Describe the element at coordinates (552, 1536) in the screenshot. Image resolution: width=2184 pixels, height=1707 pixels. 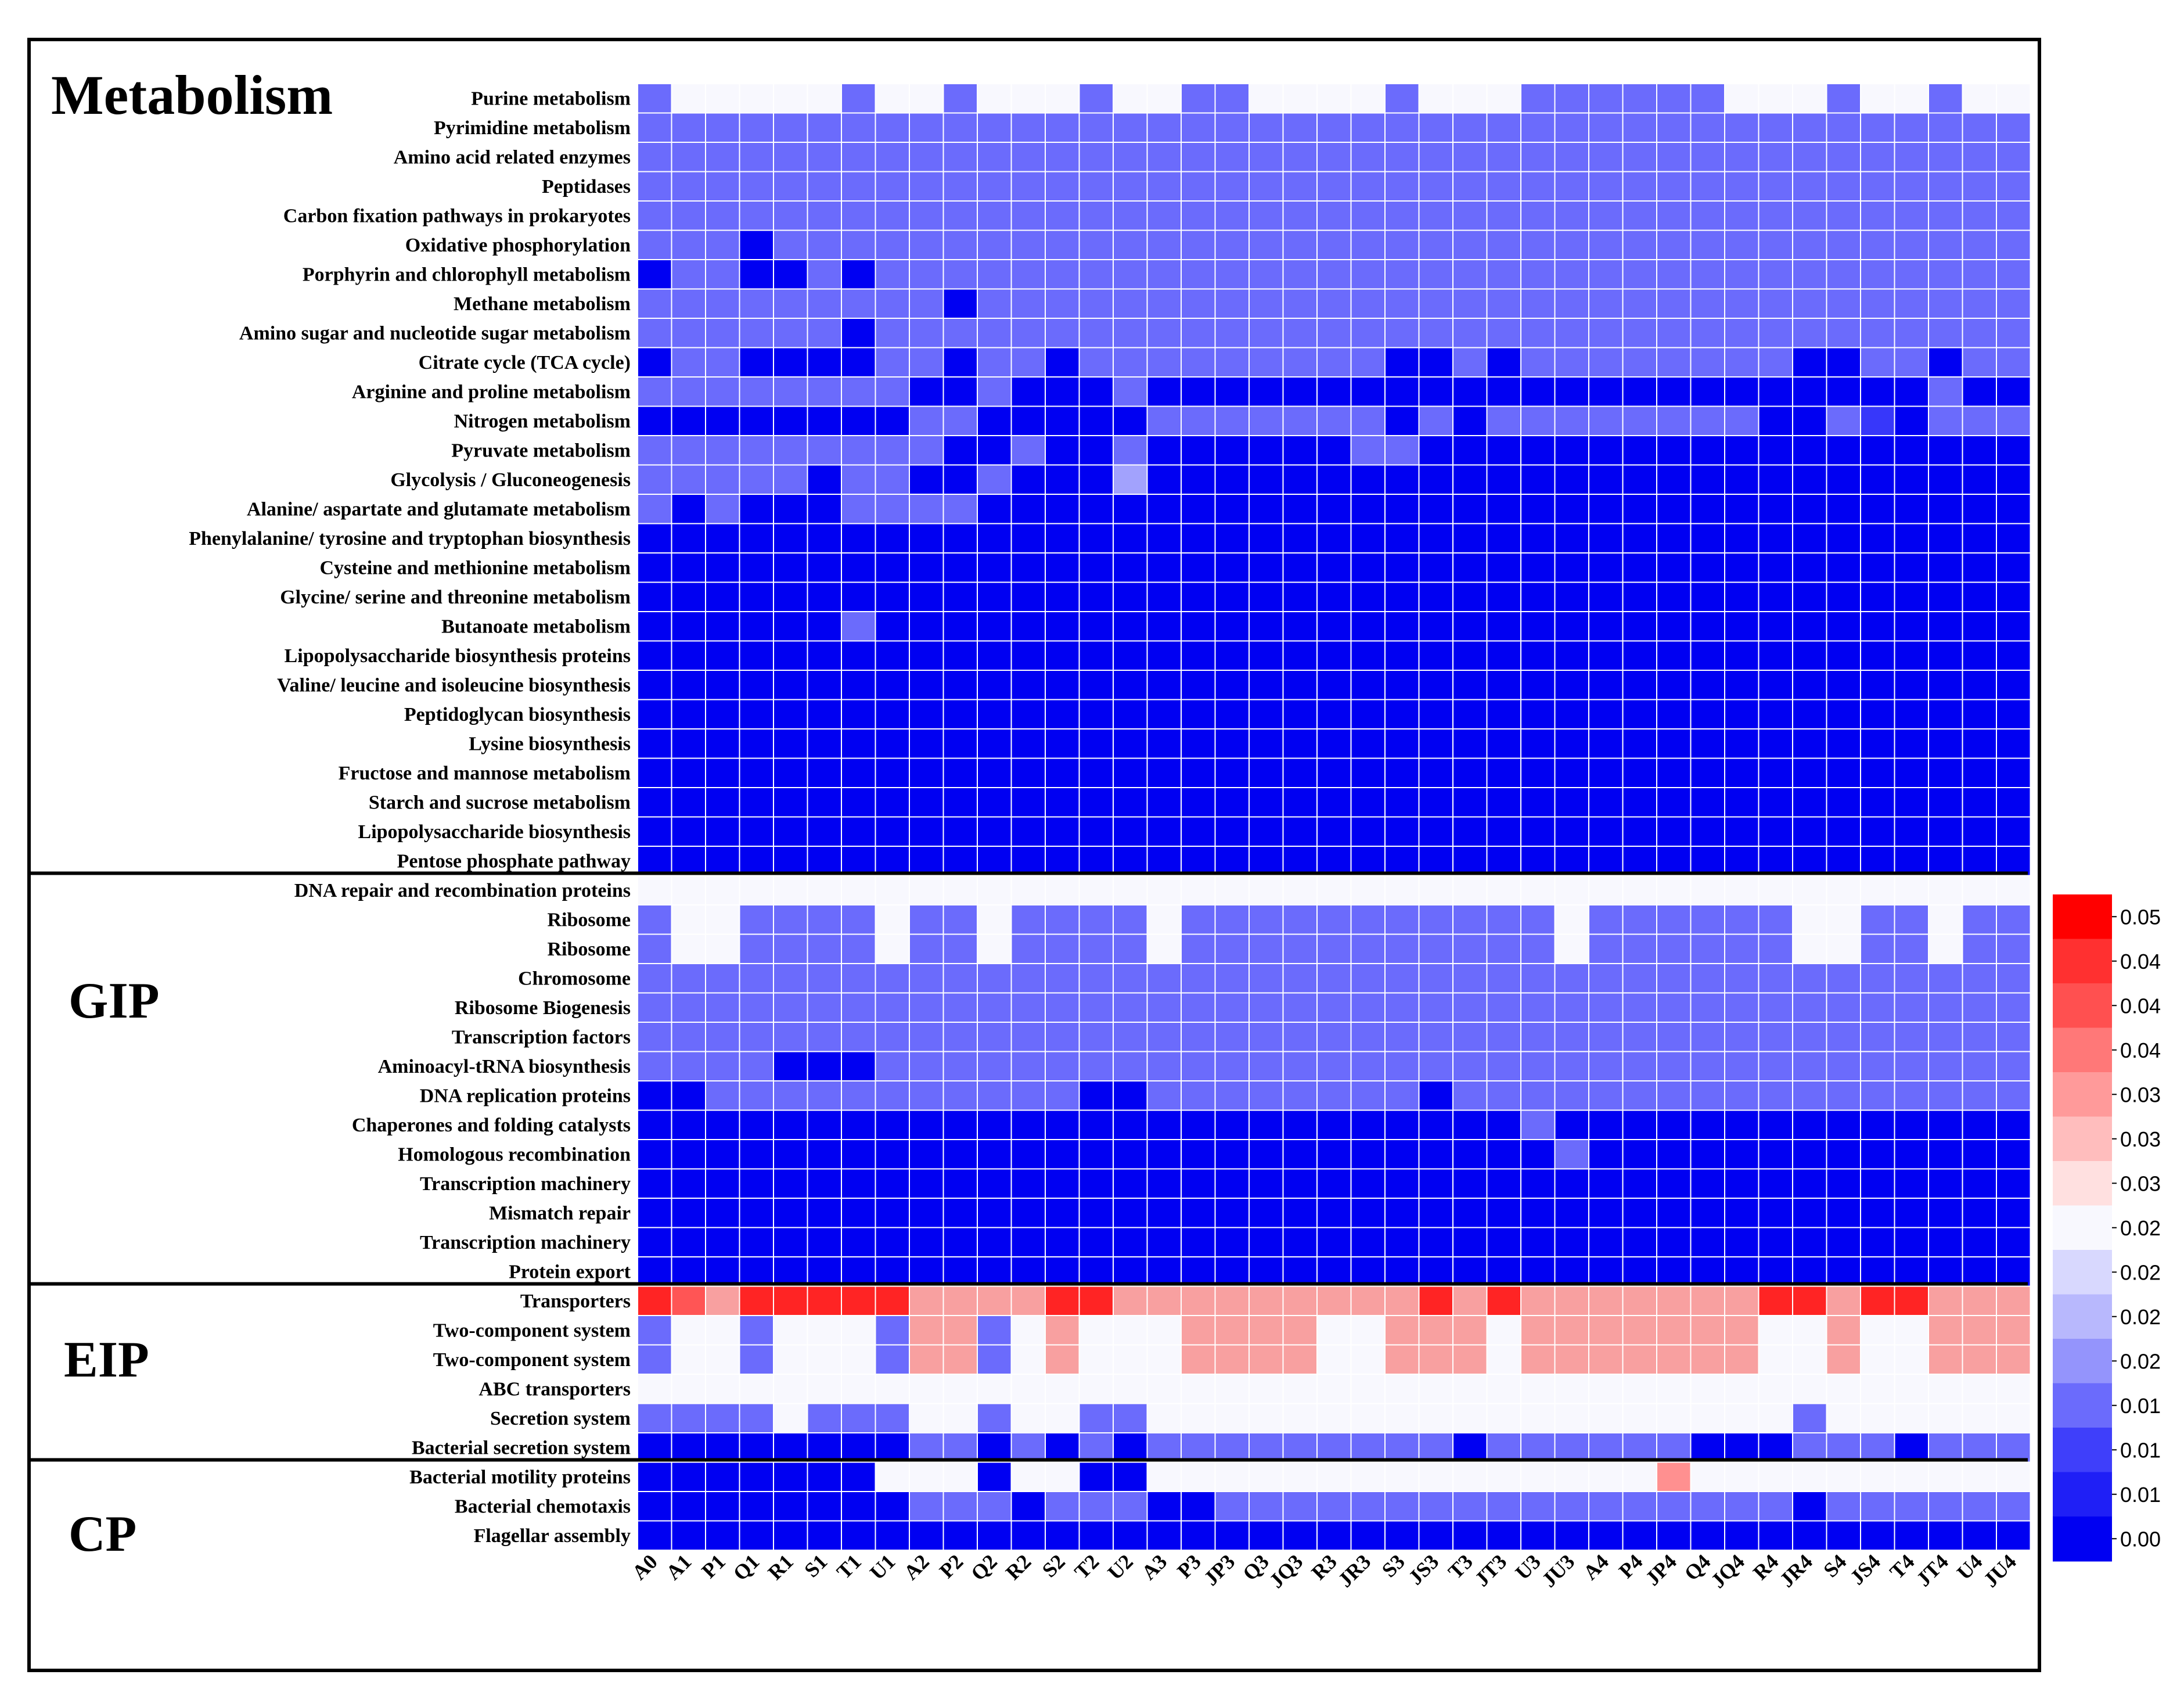
I see `row-label: Flagellar assembly` at that location.